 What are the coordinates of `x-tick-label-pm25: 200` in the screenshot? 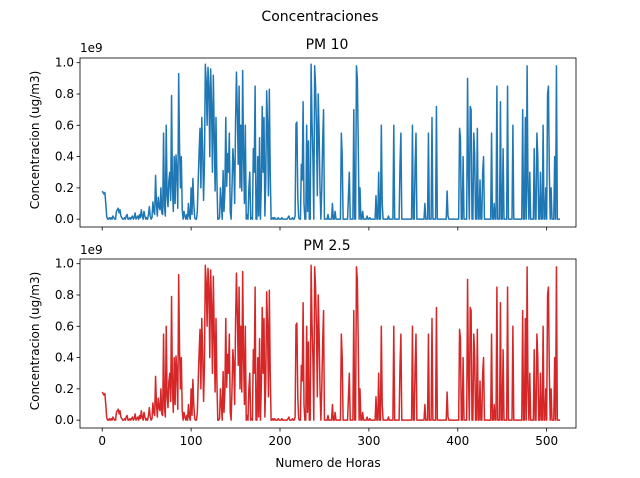 It's located at (280, 441).